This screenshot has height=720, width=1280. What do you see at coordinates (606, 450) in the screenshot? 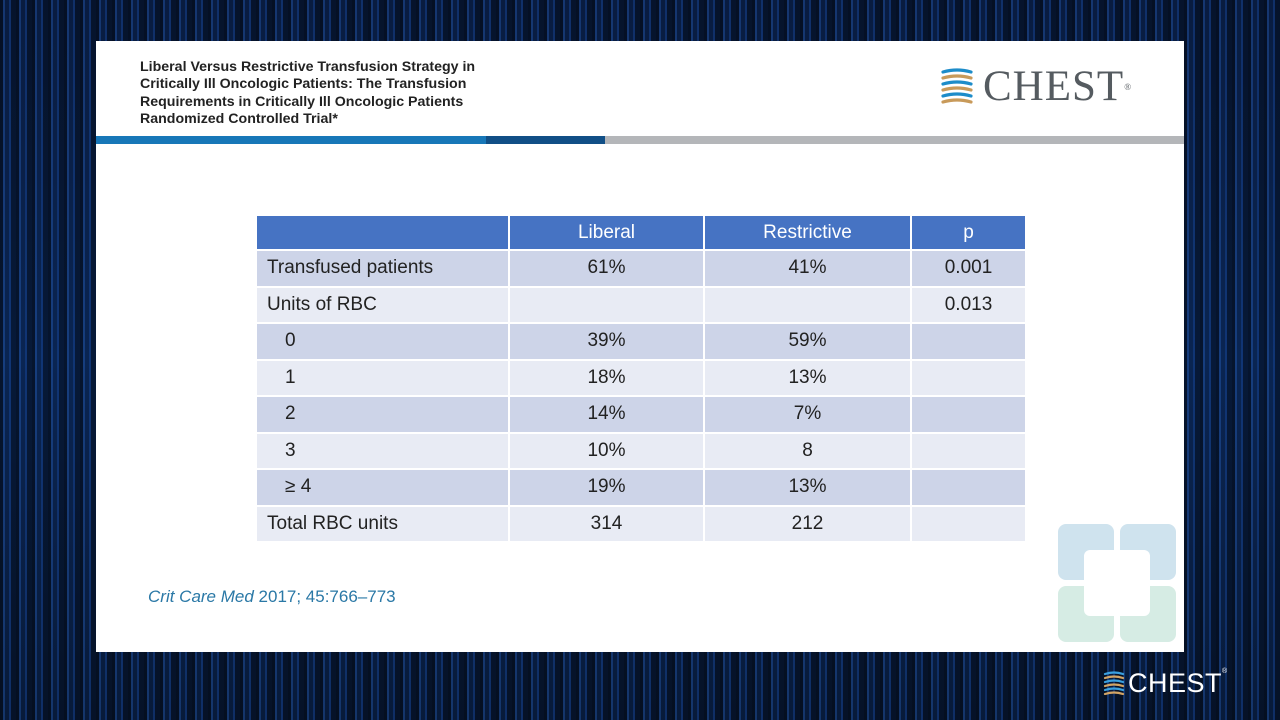
I see `cell-liberal: 10%` at bounding box center [606, 450].